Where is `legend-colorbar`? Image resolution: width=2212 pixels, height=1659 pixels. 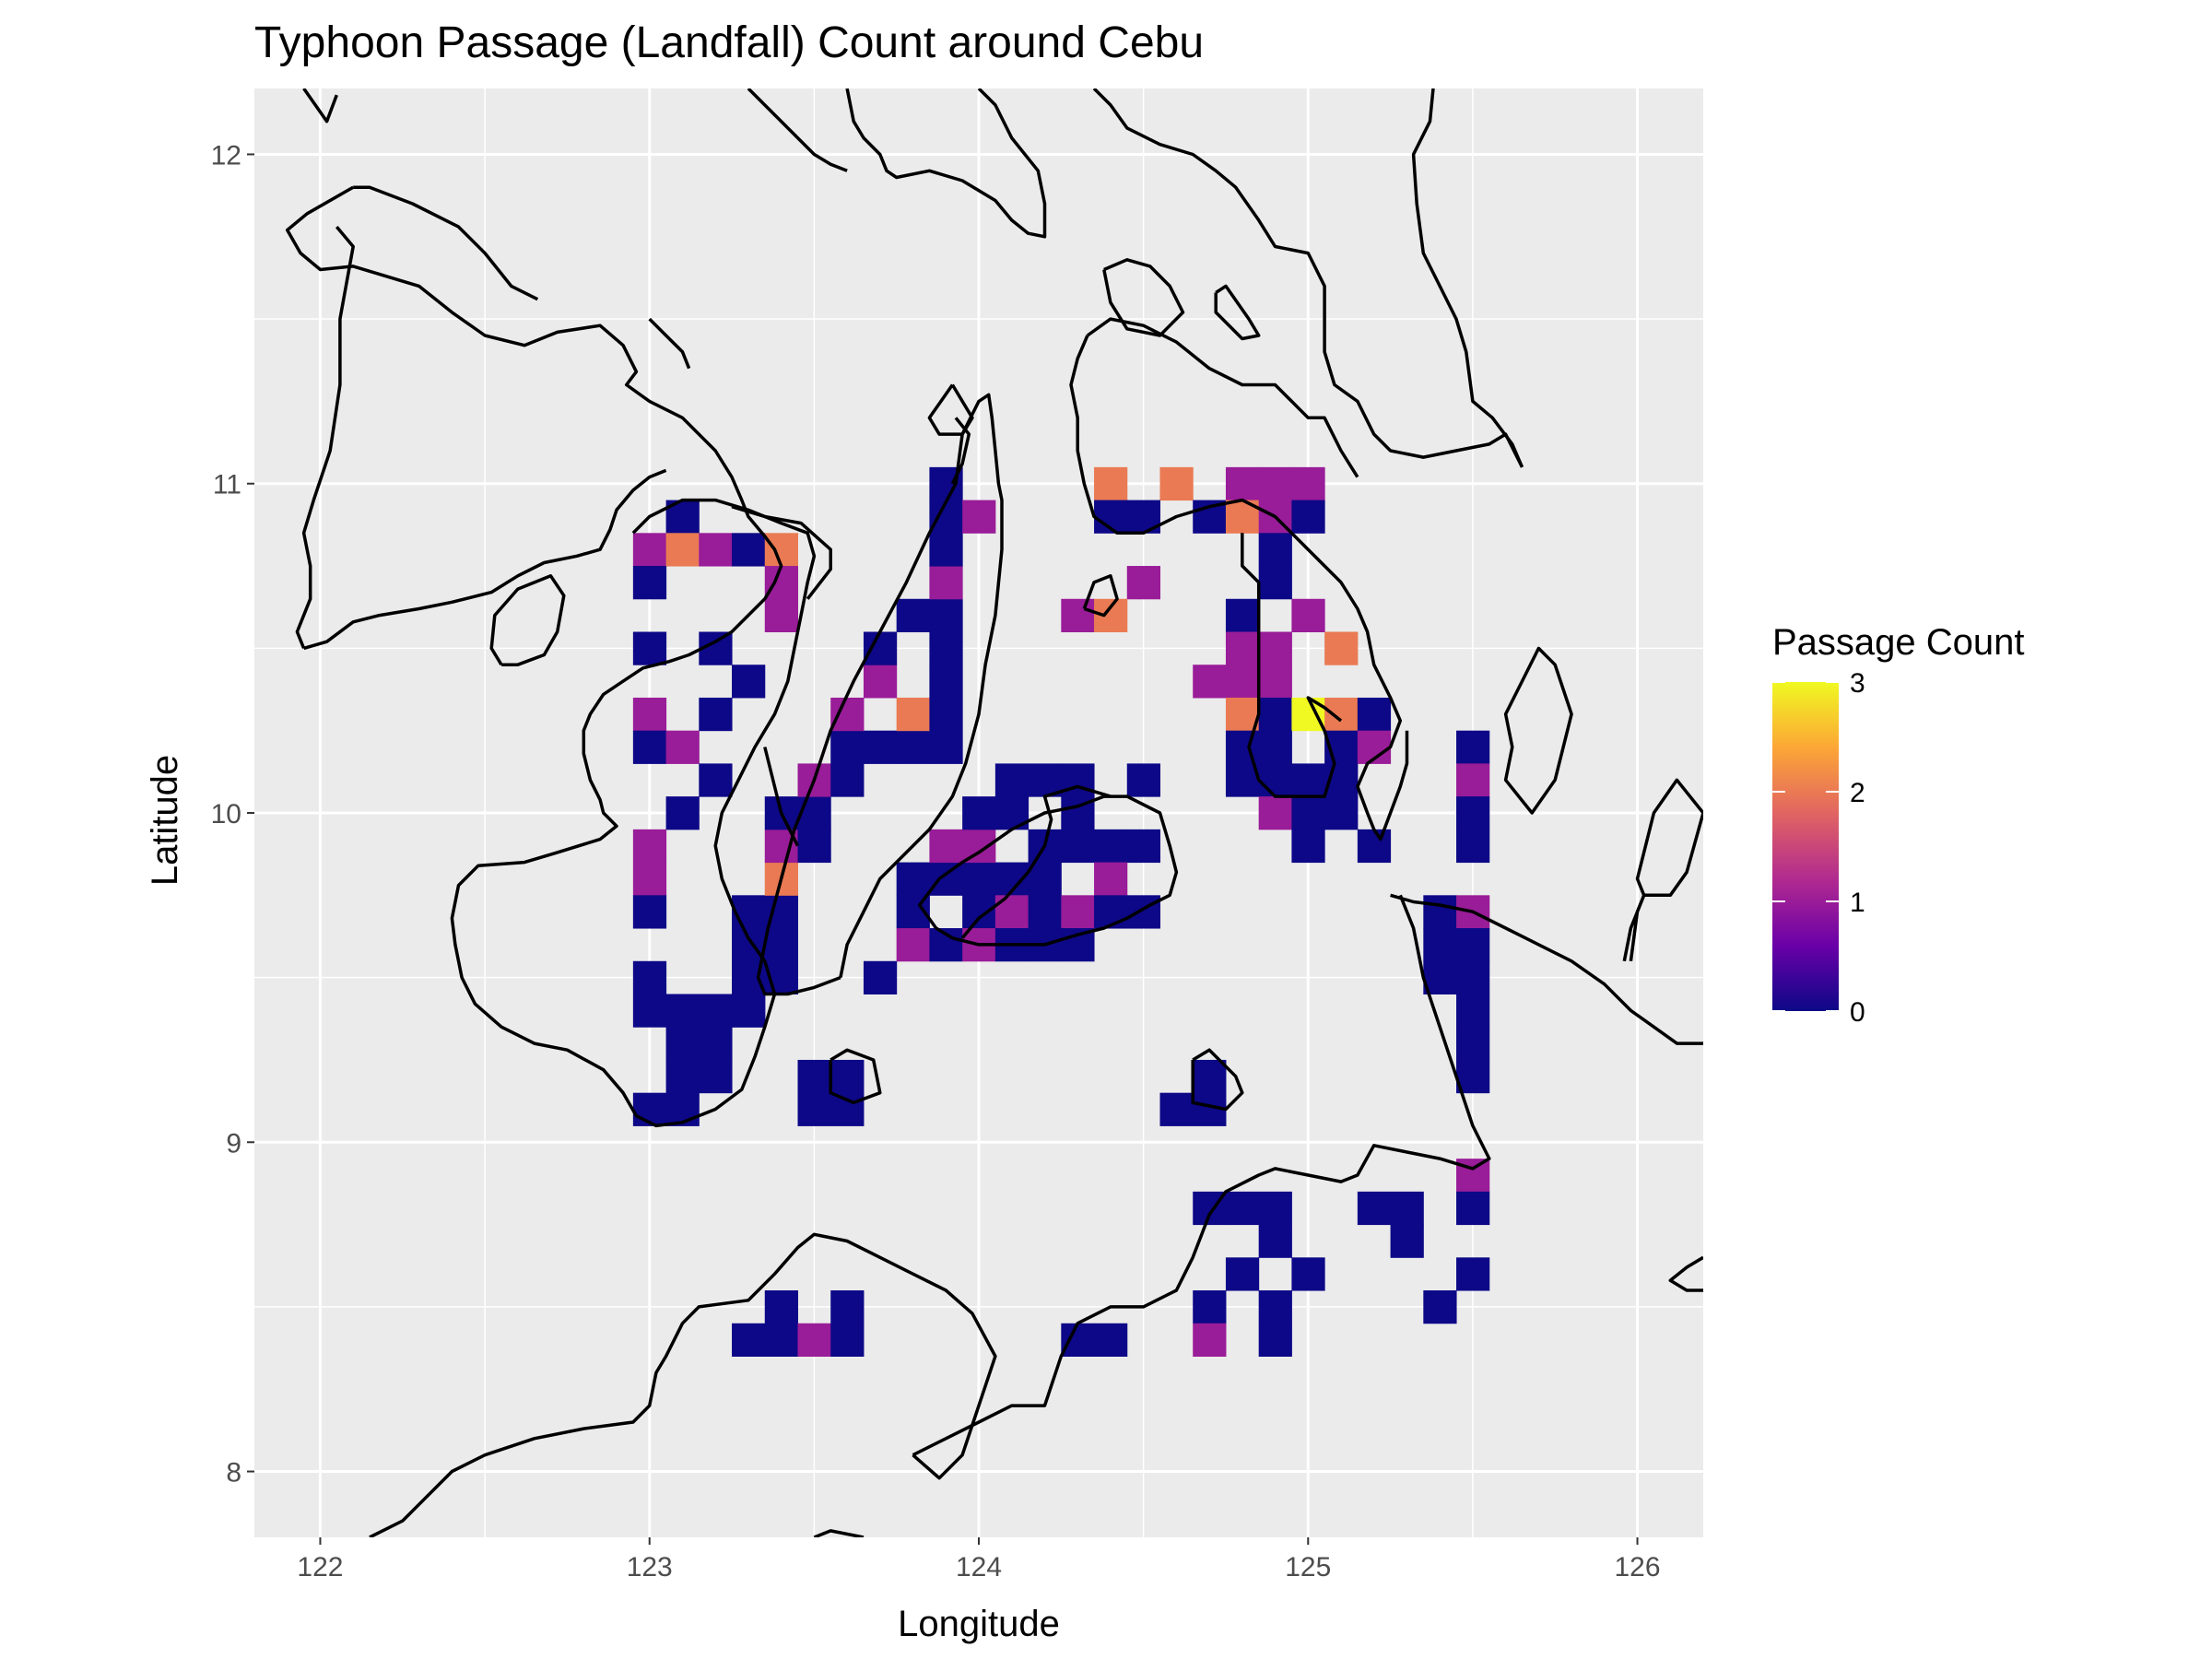
legend-colorbar is located at coordinates (1805, 846).